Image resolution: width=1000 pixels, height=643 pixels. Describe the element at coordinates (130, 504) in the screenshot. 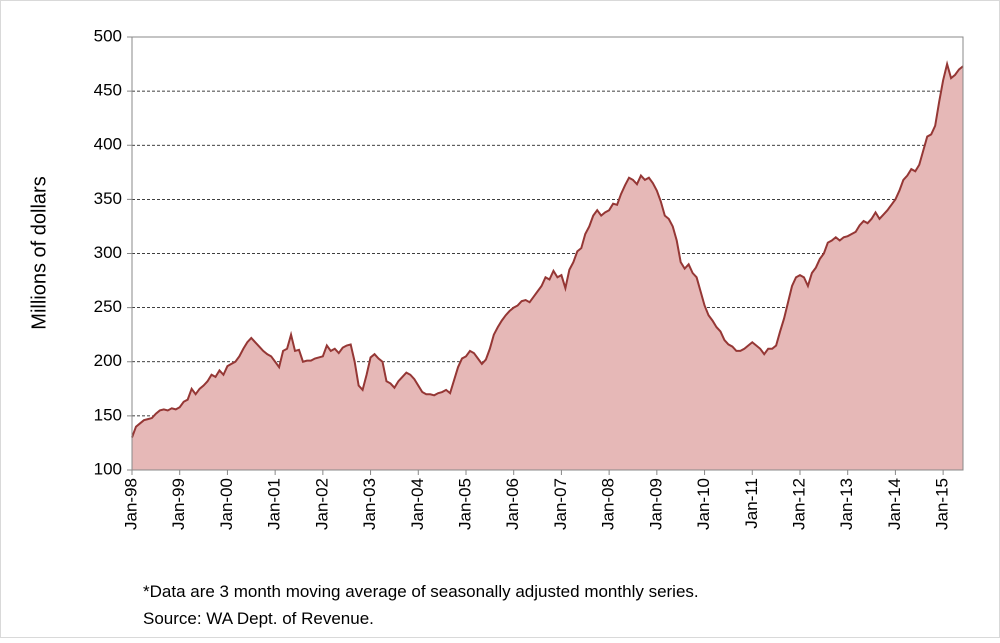

I see `x-tick-label: Jan-98` at that location.